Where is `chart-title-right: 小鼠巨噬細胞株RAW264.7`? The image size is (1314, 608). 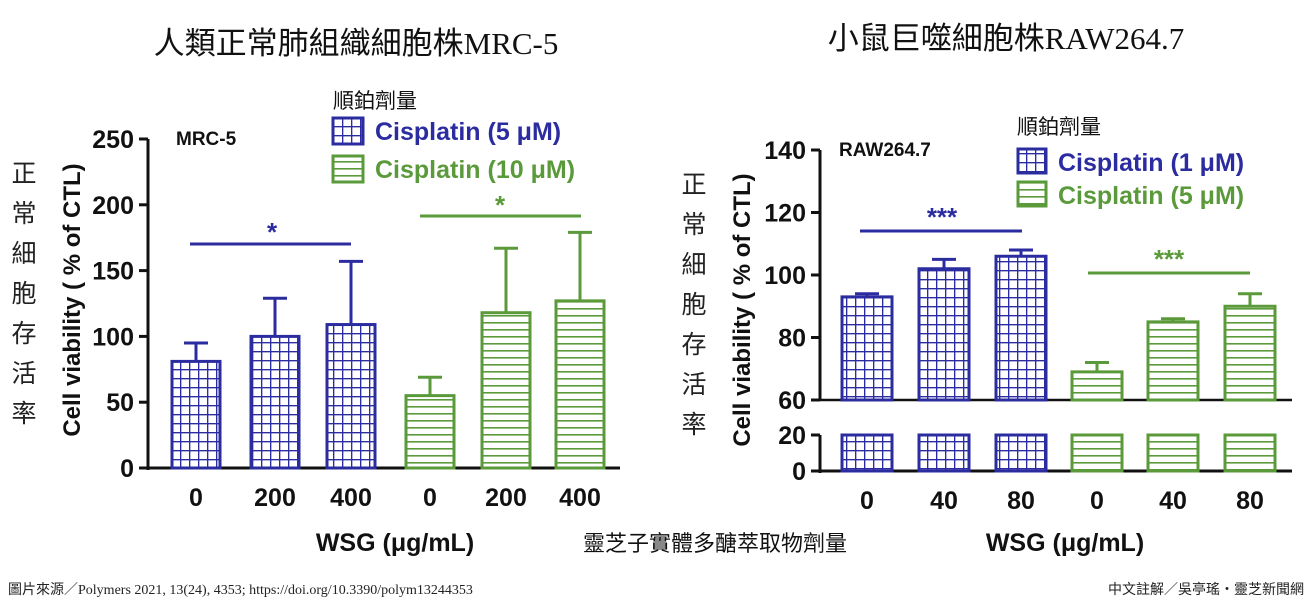
chart-title-right: 小鼠巨噬細胞株RAW264.7 is located at coordinates (1006, 38).